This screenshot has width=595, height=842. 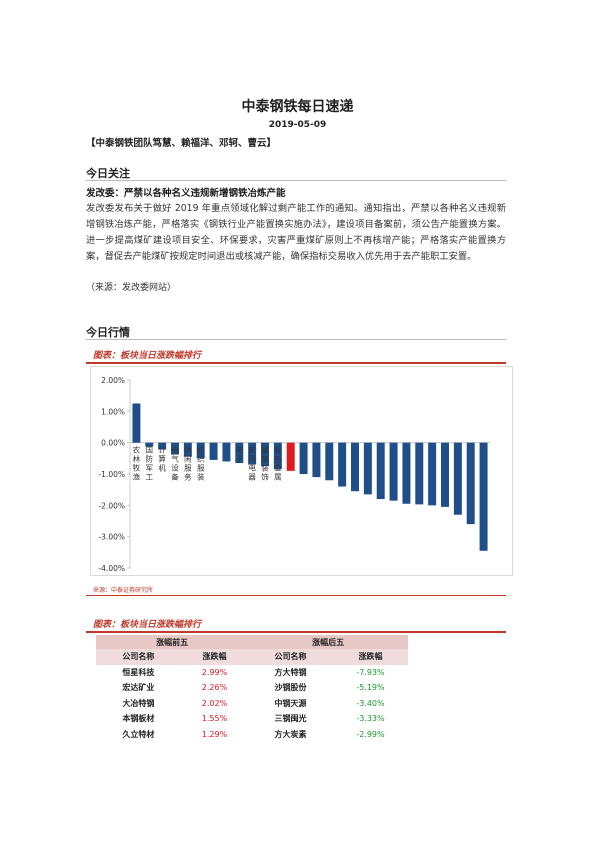 I want to click on x-category-label: 电气设备, so click(x=175, y=463).